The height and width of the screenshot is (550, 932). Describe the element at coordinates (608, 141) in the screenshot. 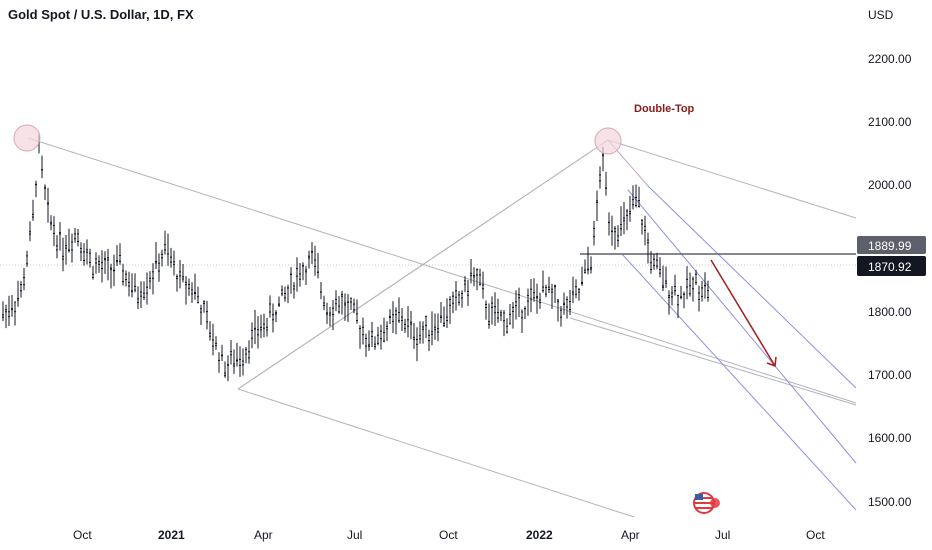

I see `top-marker-right` at that location.